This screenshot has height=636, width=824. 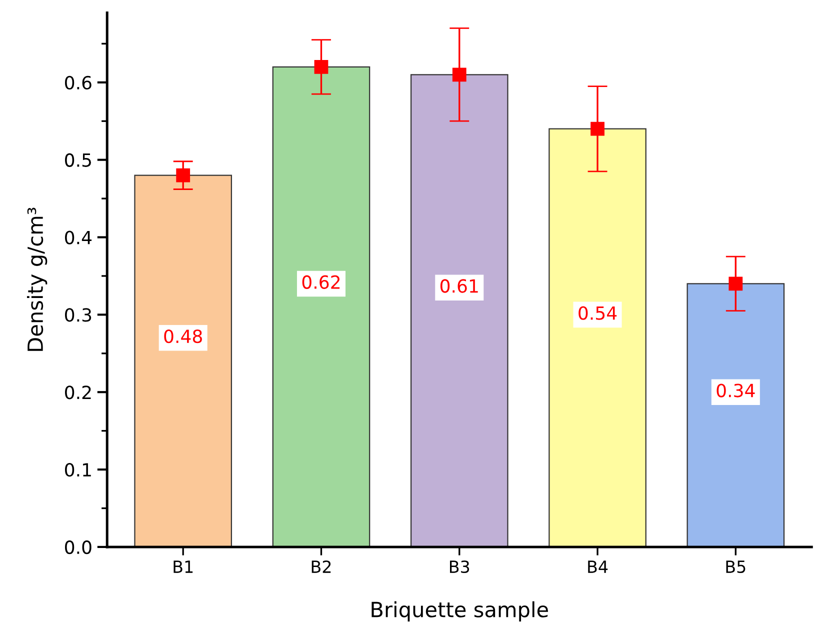 I want to click on x-tick-label: B4, so click(x=598, y=566).